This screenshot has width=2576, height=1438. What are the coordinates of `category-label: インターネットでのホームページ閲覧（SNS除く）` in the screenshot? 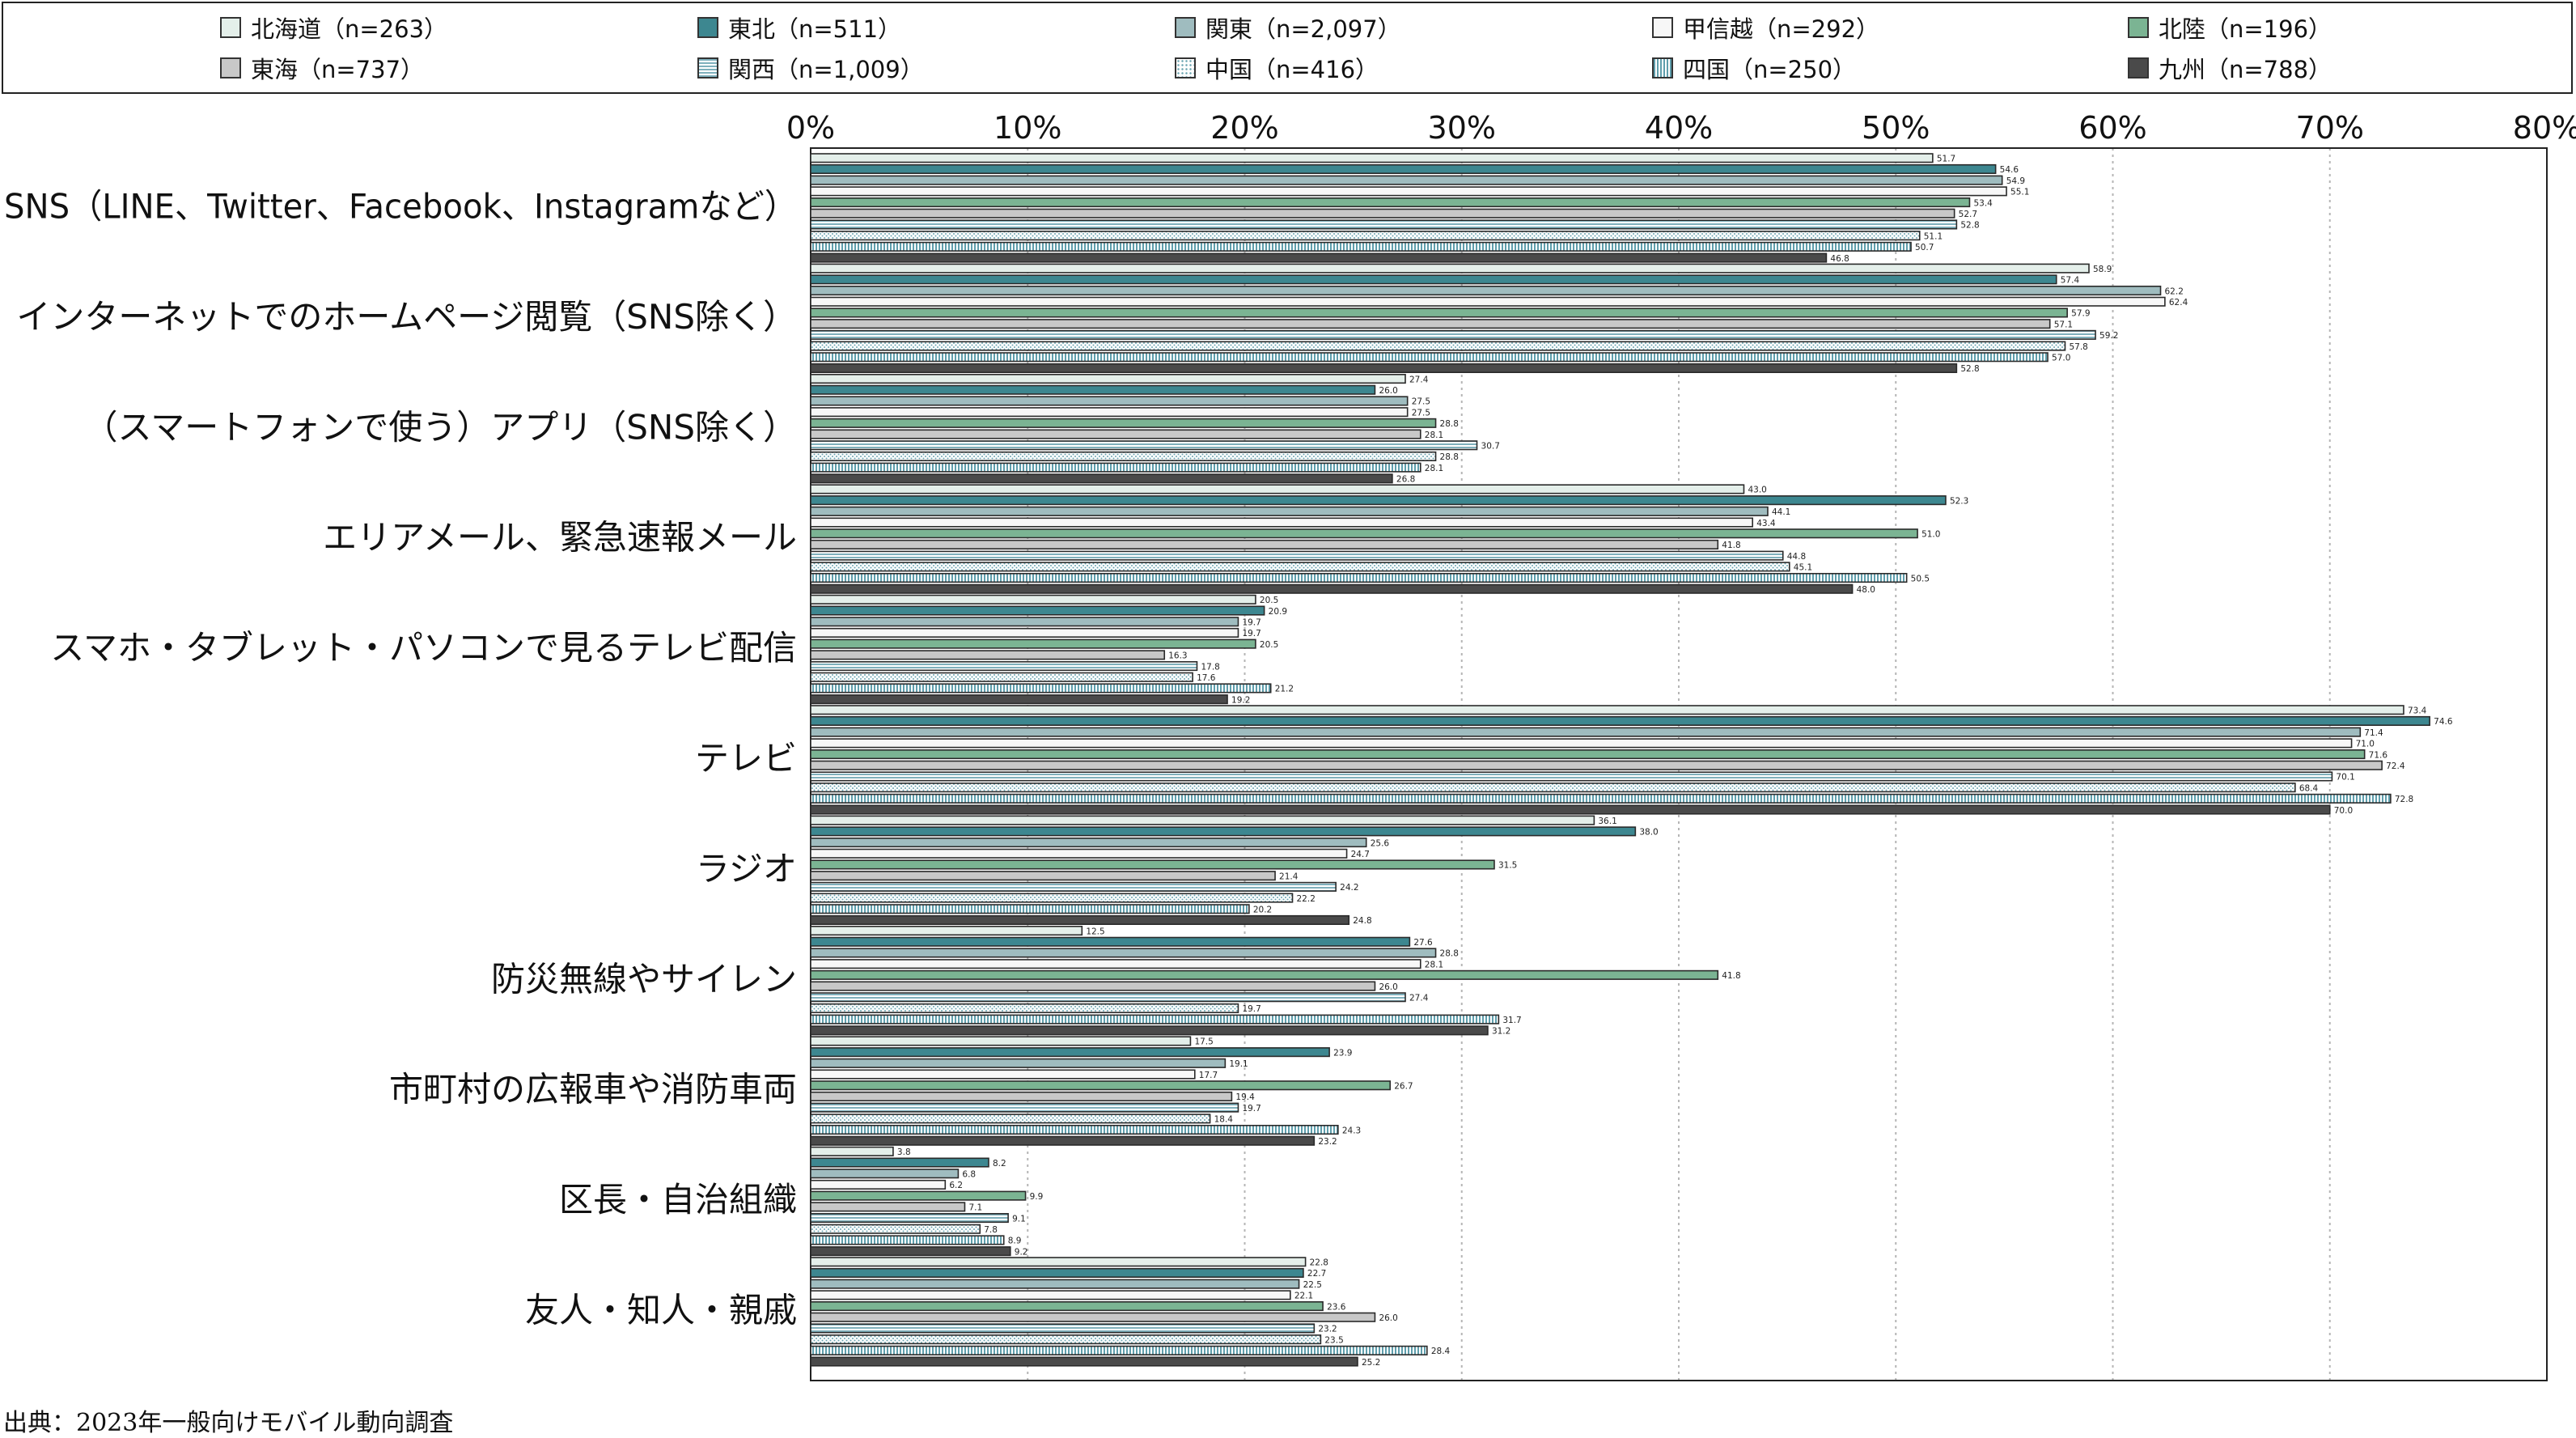 It's located at (406, 317).